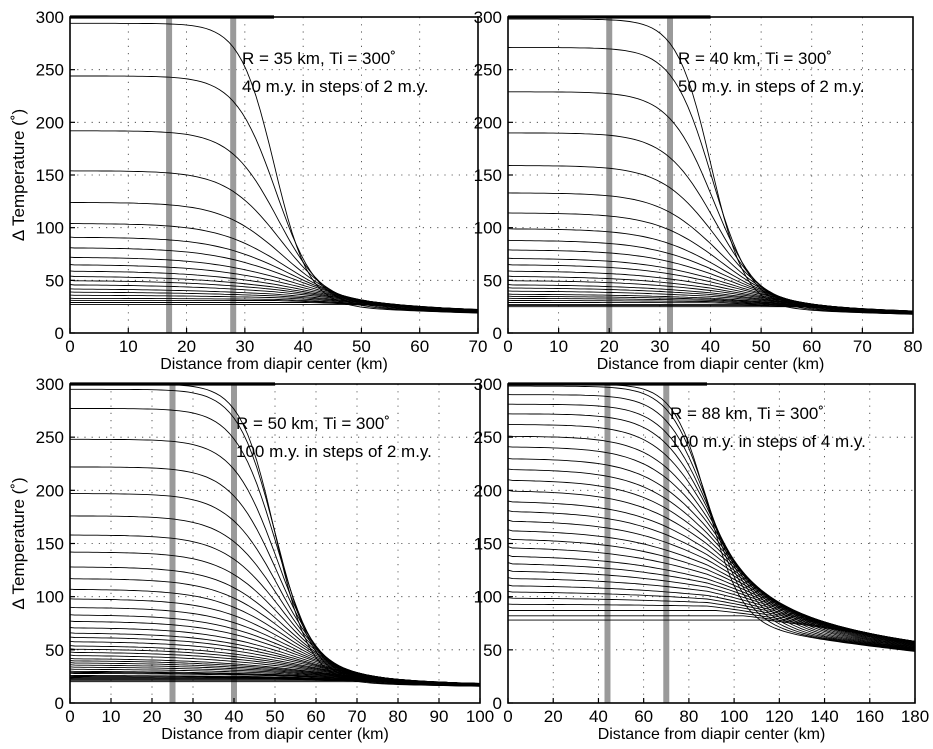 This screenshot has width=933, height=749. What do you see at coordinates (755, 58) in the screenshot?
I see `panel-annotation: R = 40 km, Ti = 300˚` at bounding box center [755, 58].